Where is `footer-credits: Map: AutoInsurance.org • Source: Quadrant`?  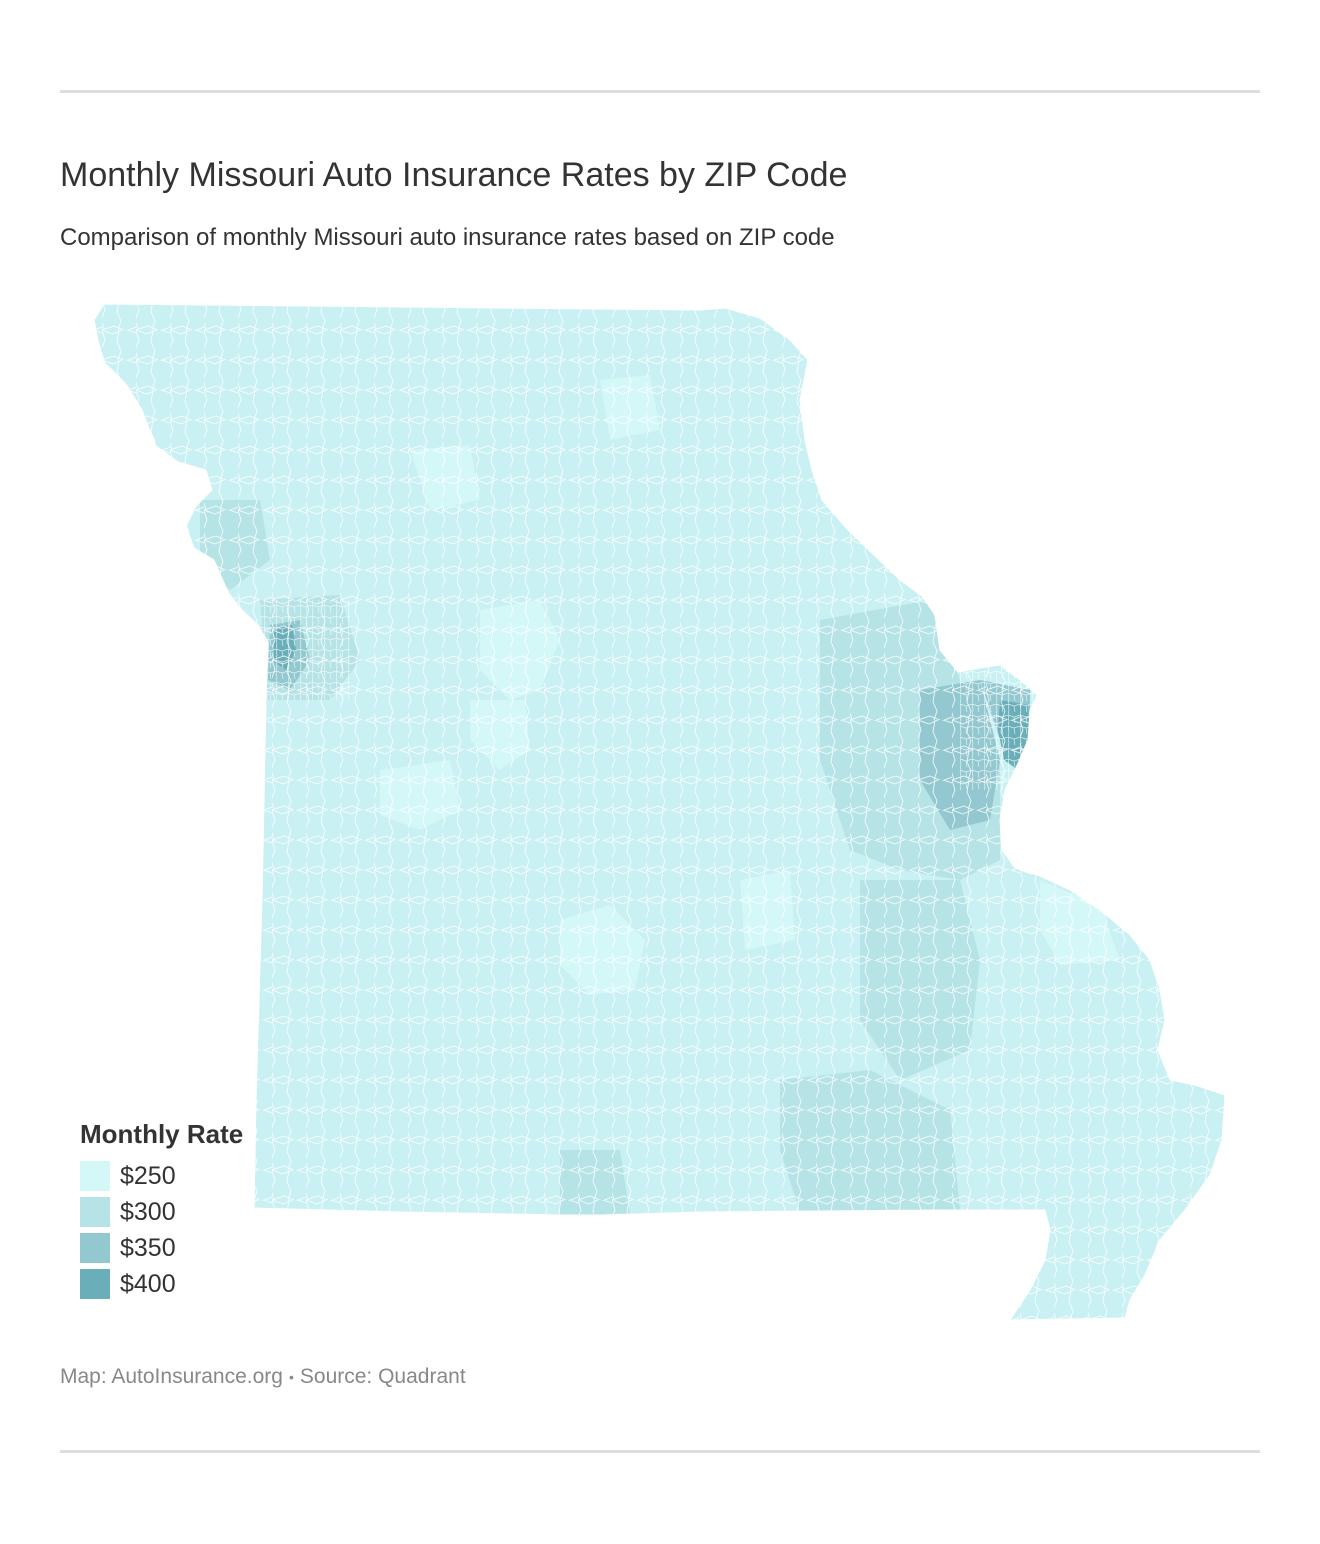 footer-credits: Map: AutoInsurance.org • Source: Quadrant is located at coordinates (263, 1377).